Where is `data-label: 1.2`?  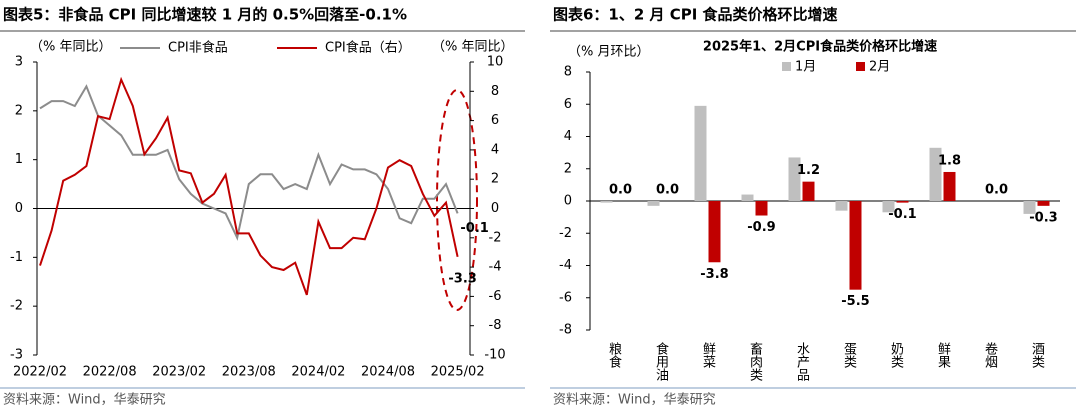 data-label: 1.2 is located at coordinates (808, 170).